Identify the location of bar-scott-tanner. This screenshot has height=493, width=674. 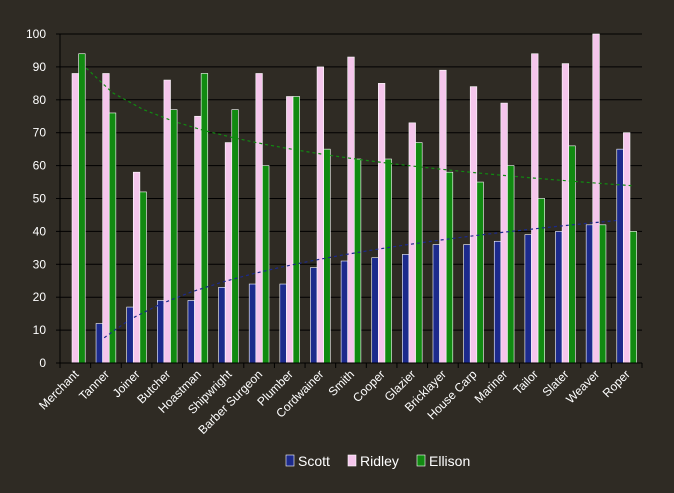
(99, 343).